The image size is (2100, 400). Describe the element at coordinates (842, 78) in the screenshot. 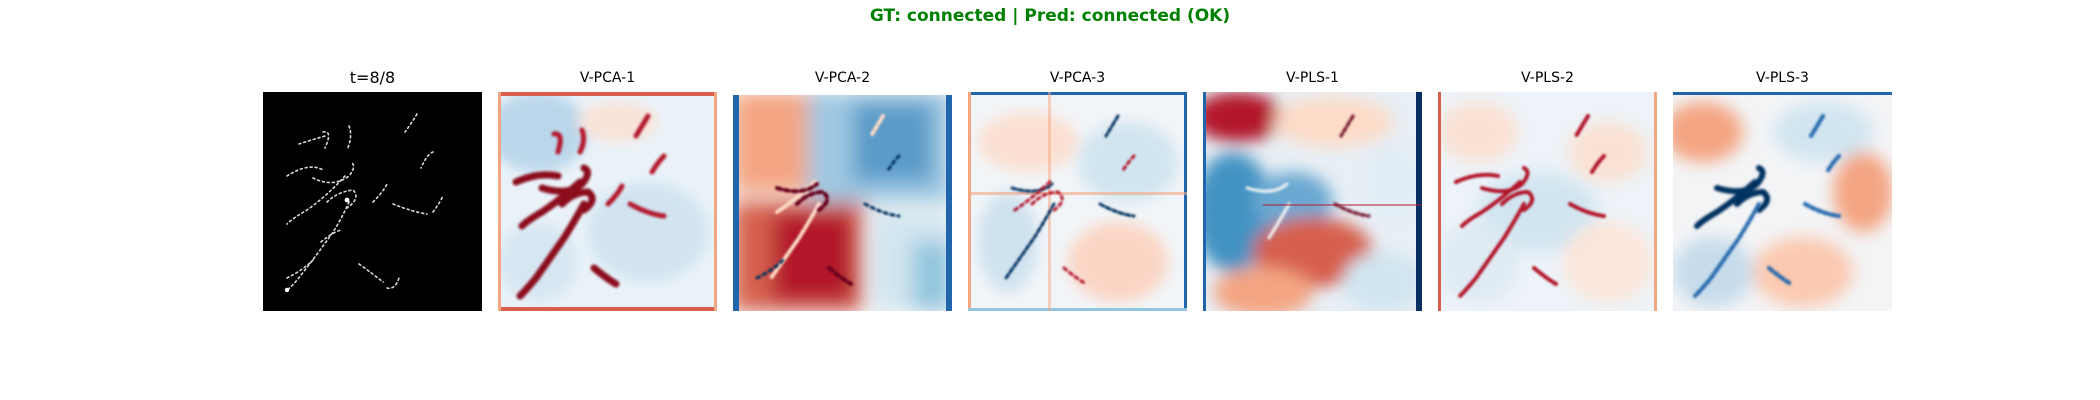

I see `panel-title-vpca-2: V-PCA-2` at that location.